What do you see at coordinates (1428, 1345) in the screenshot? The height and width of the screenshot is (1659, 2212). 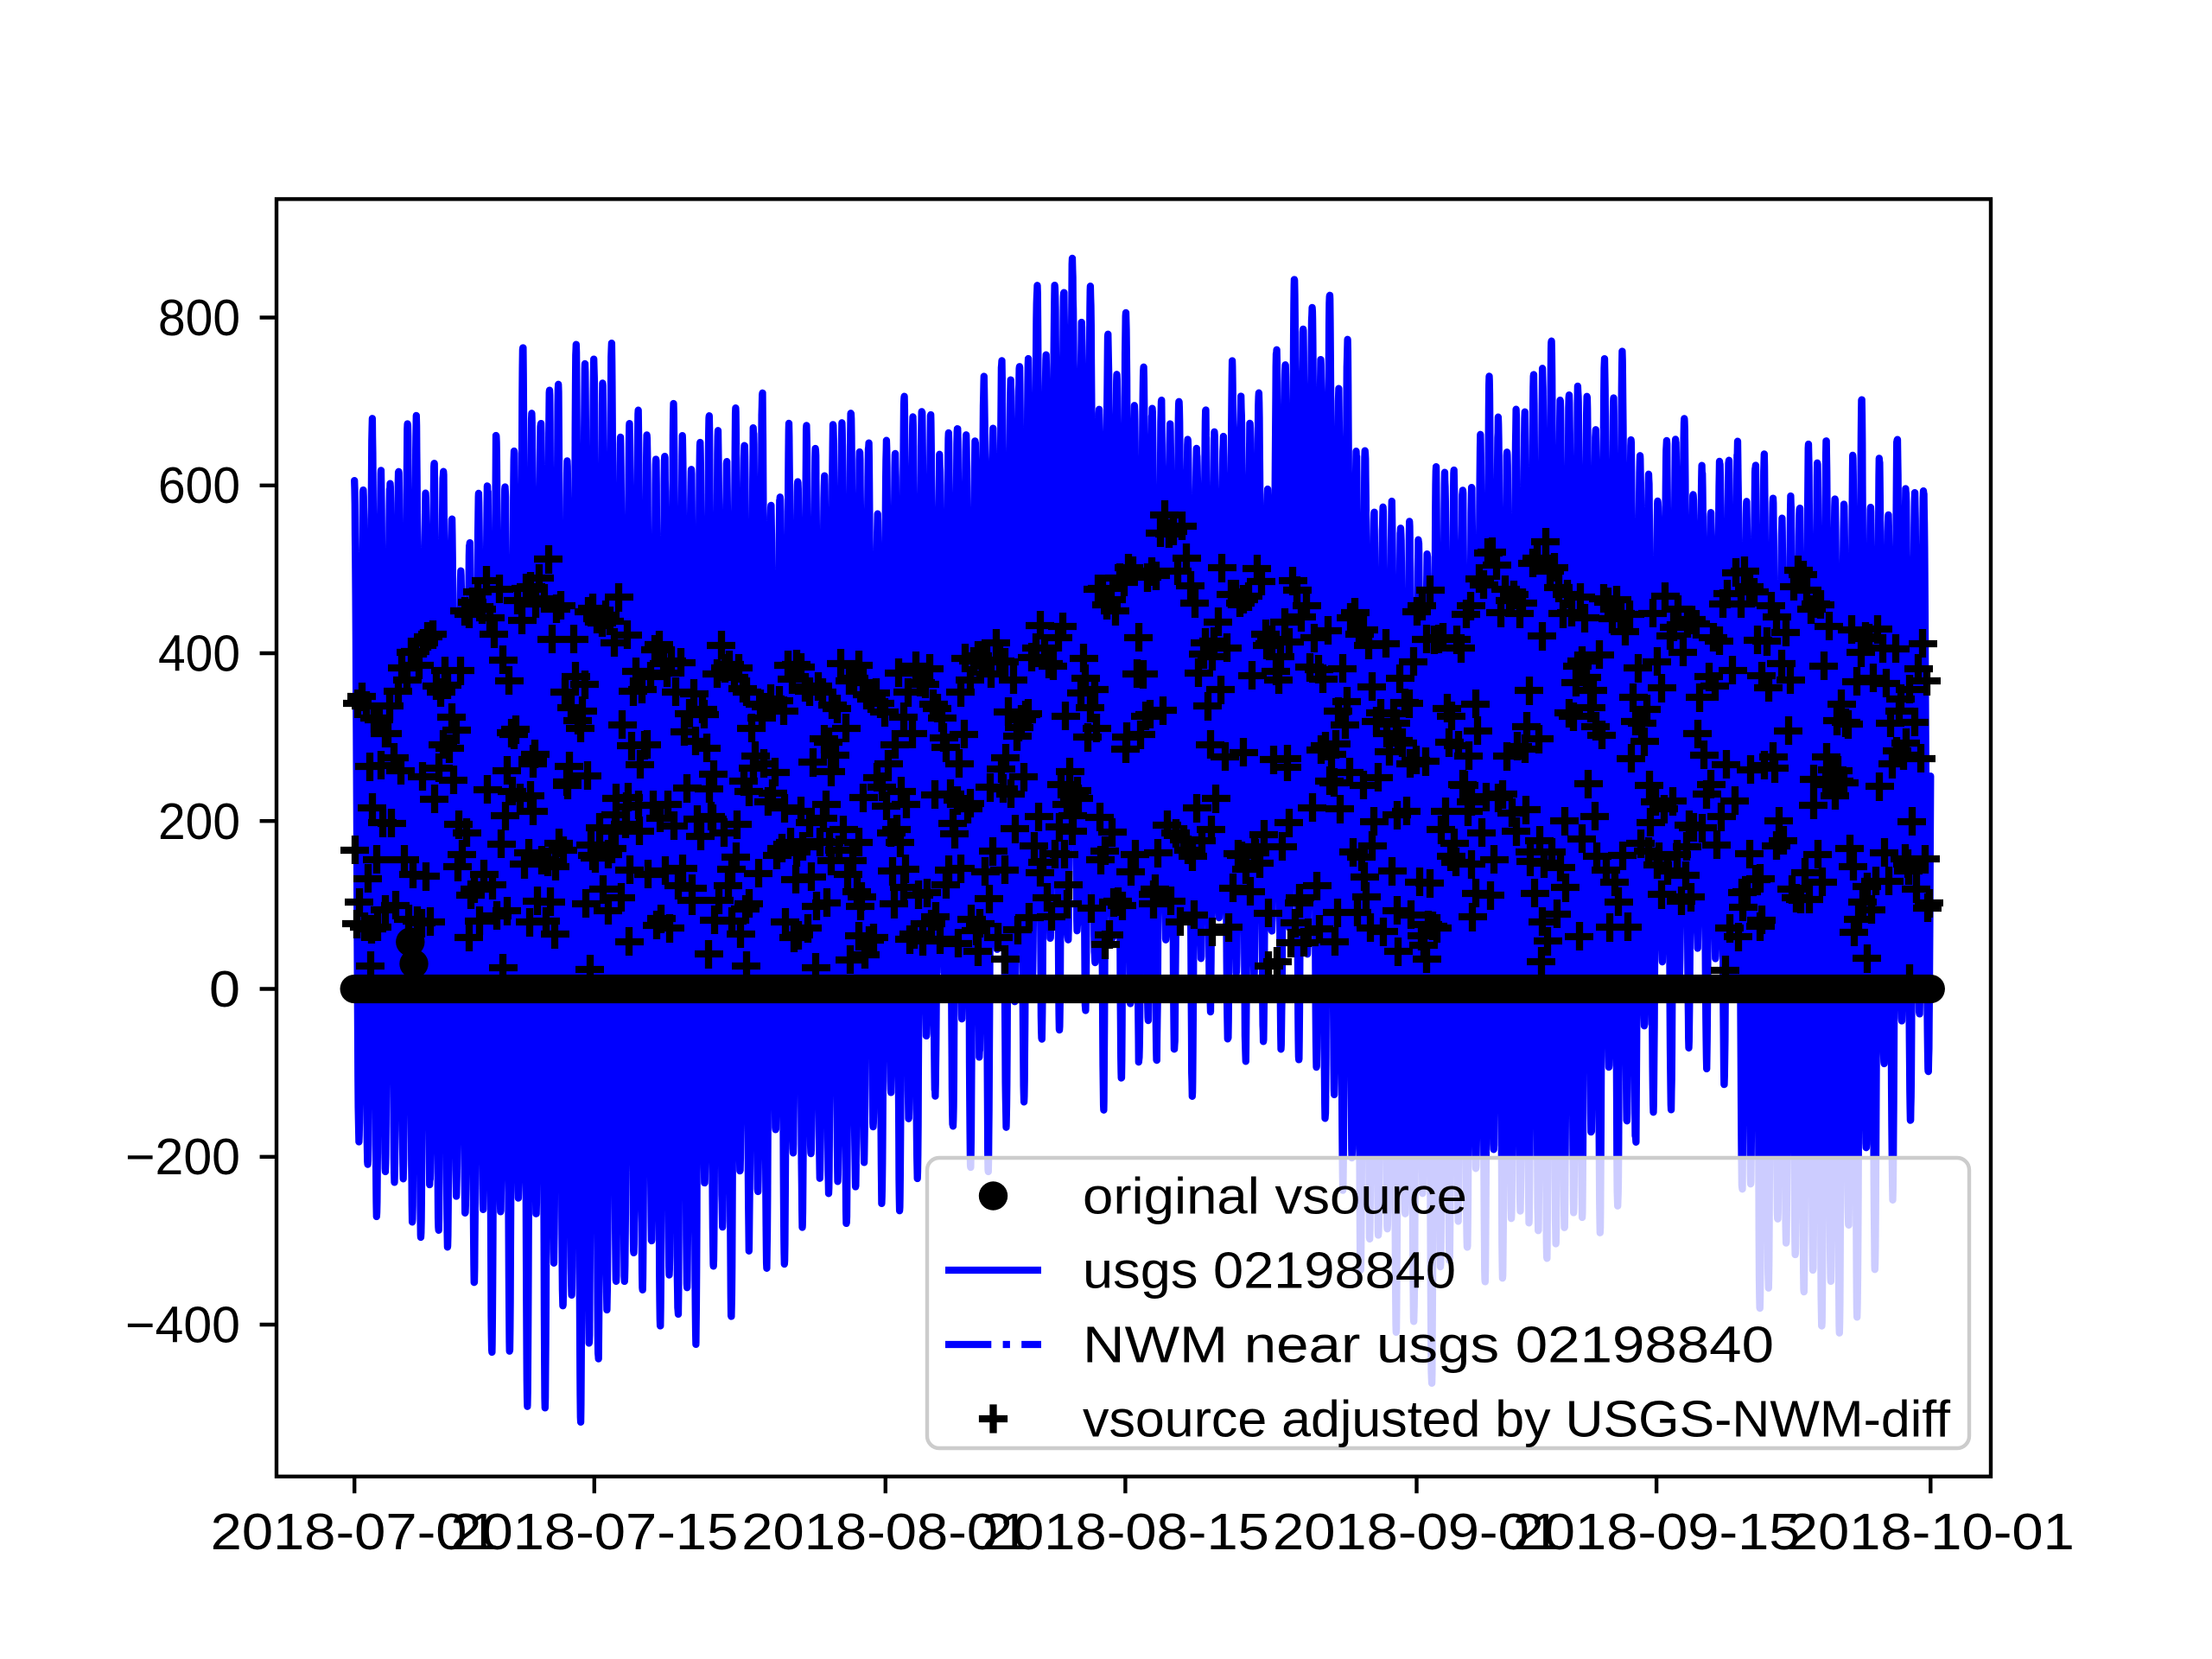 I see `svg-text: NWM near usgs 02198840` at bounding box center [1428, 1345].